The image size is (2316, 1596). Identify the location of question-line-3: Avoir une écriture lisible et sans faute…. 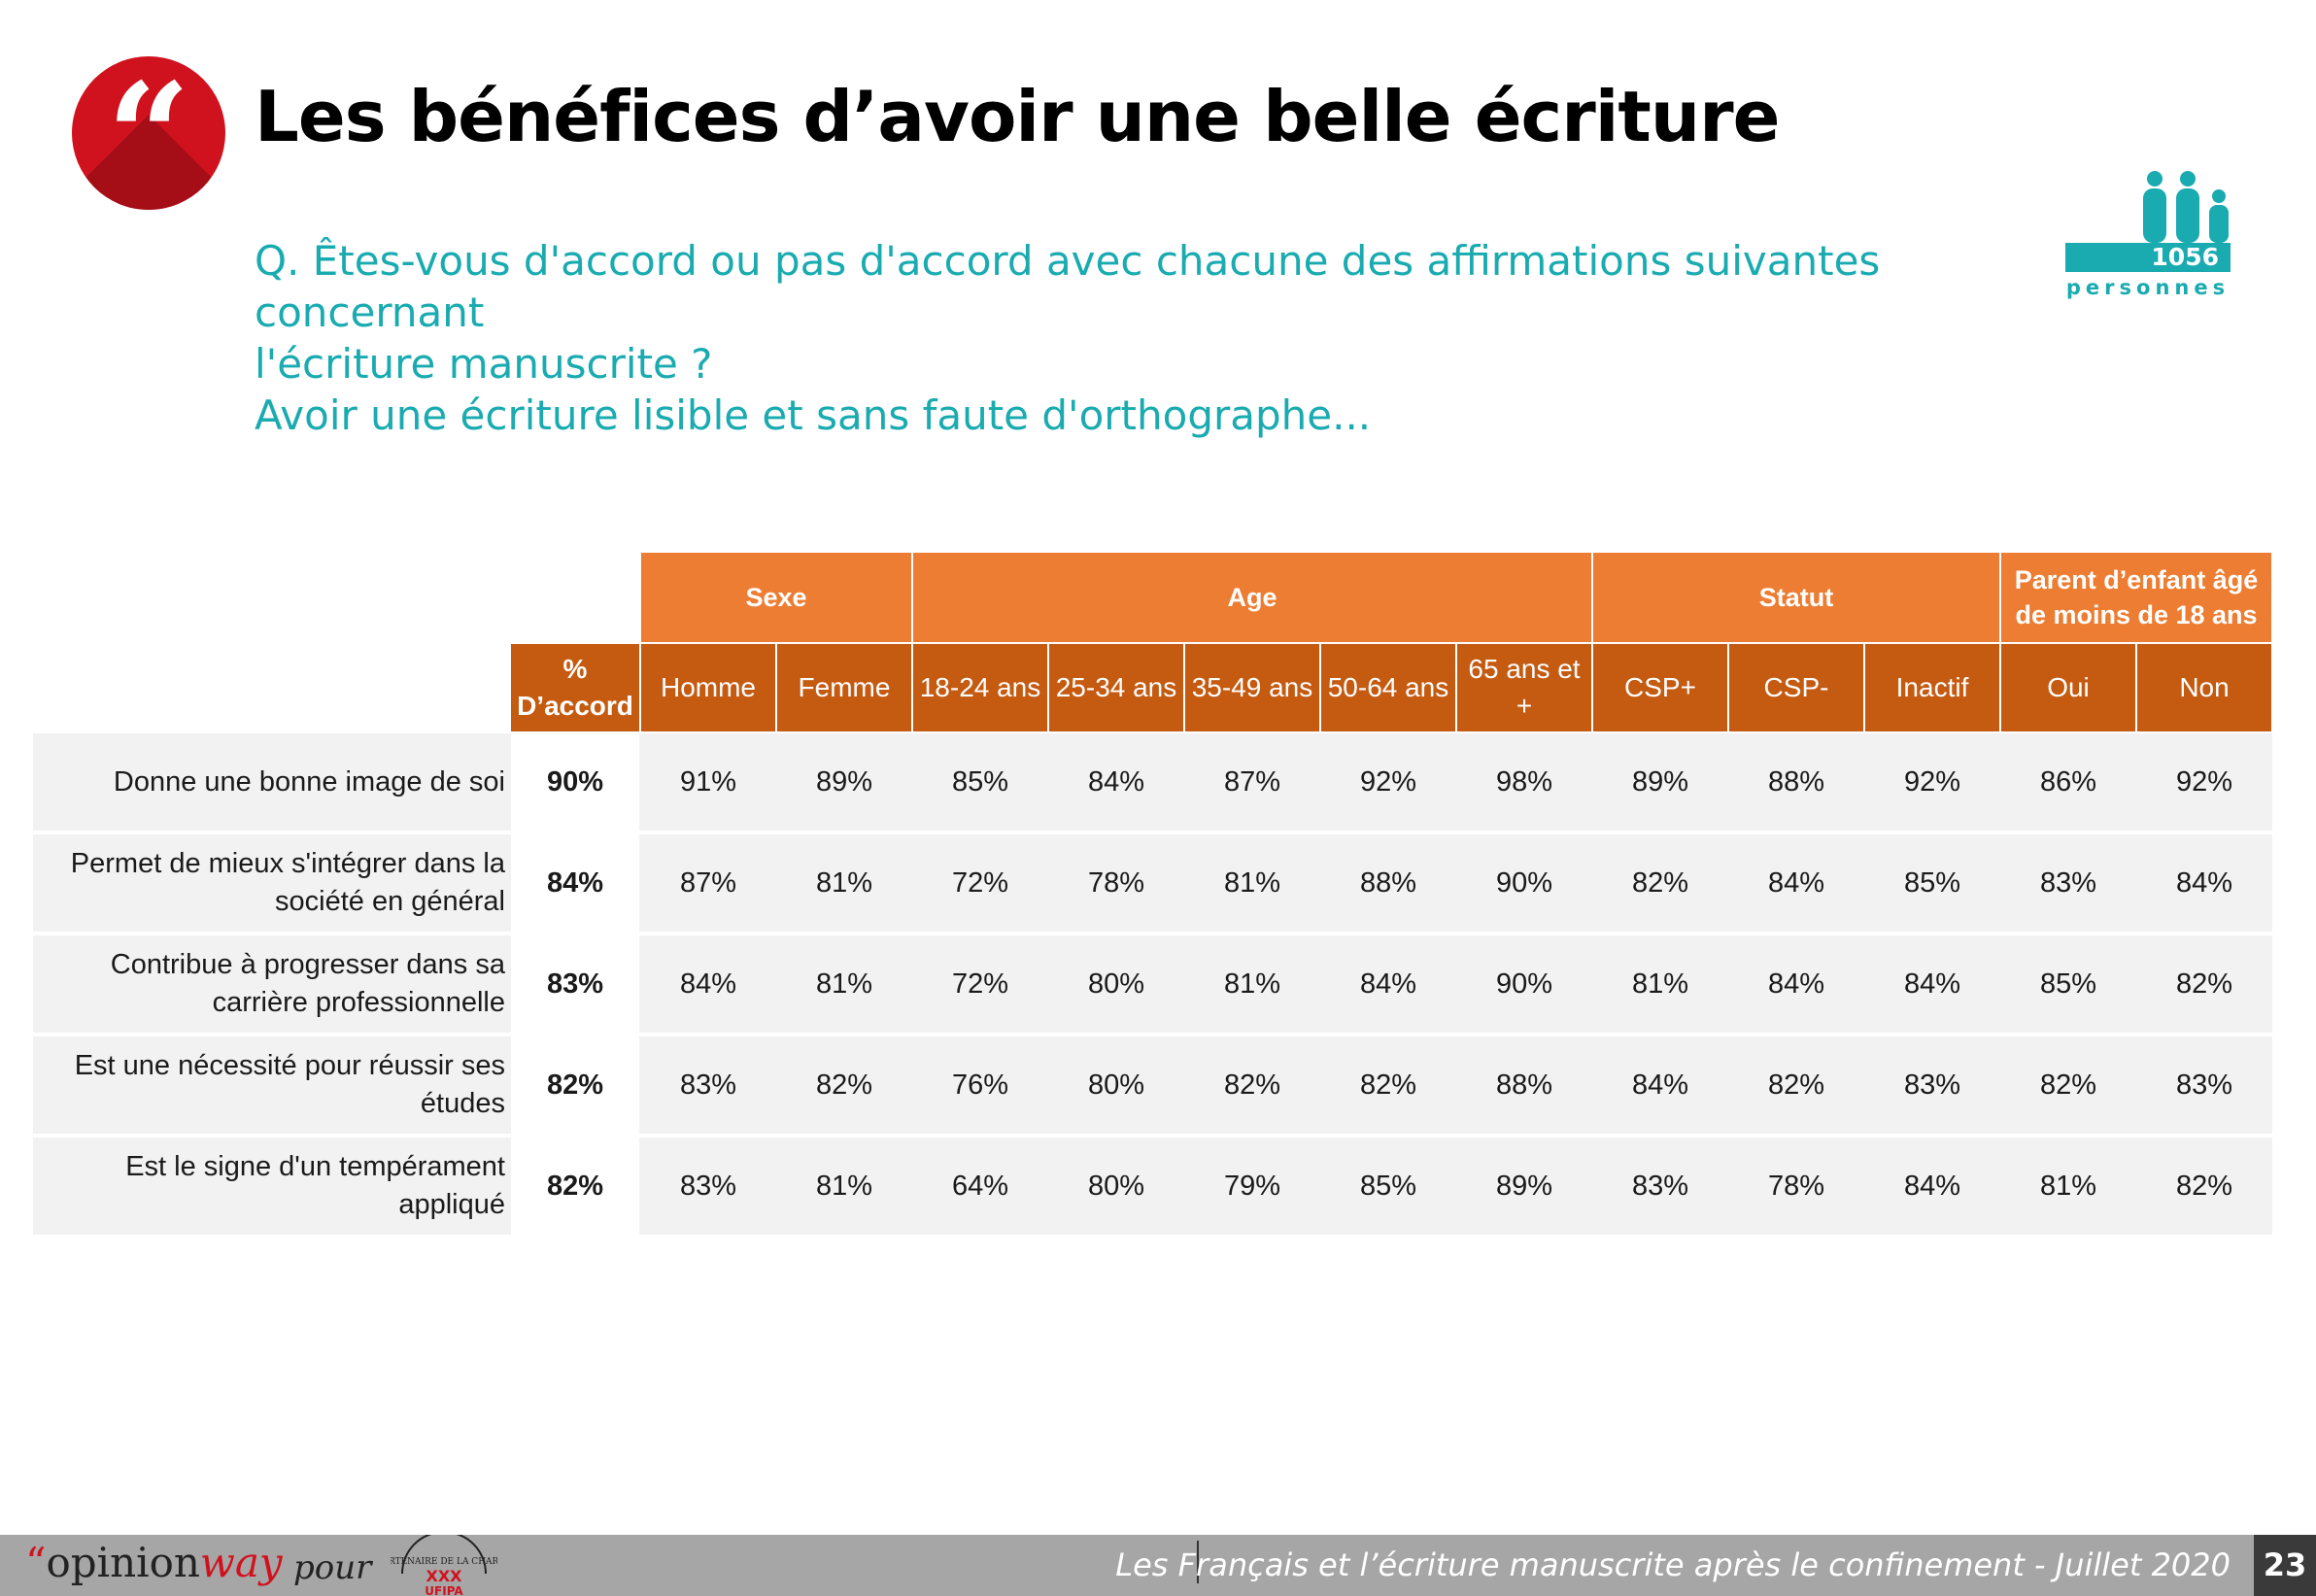
(813, 415).